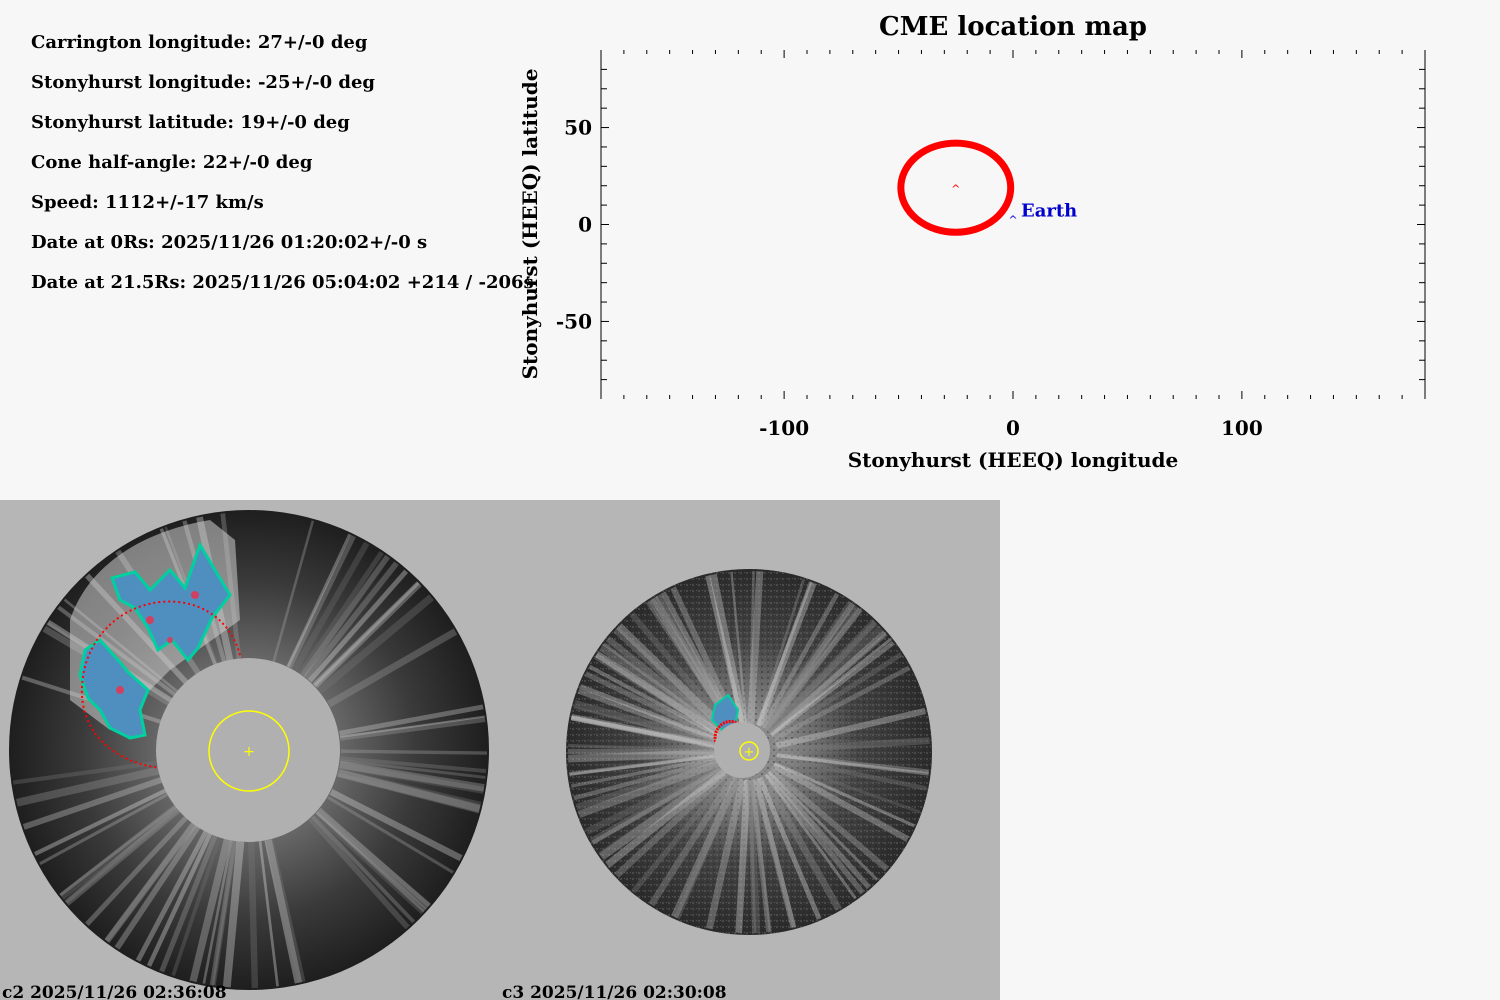 This screenshot has width=1500, height=1000. I want to click on c2-cme-detection-mask, so click(155, 640).